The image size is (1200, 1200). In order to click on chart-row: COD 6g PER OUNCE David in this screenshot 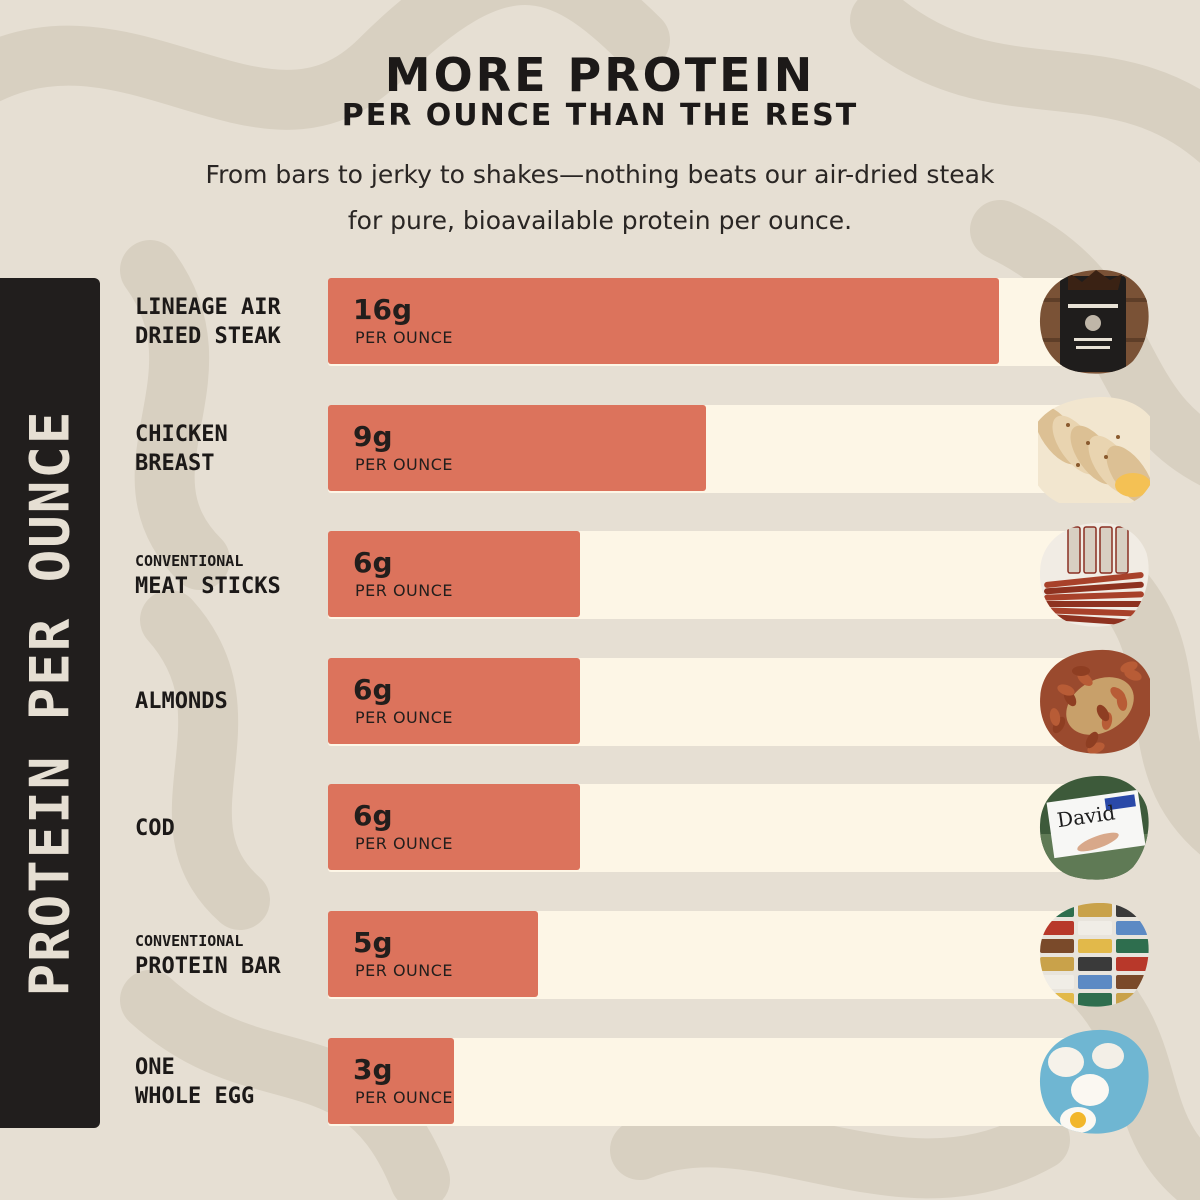, I will do `click(600, 828)`.